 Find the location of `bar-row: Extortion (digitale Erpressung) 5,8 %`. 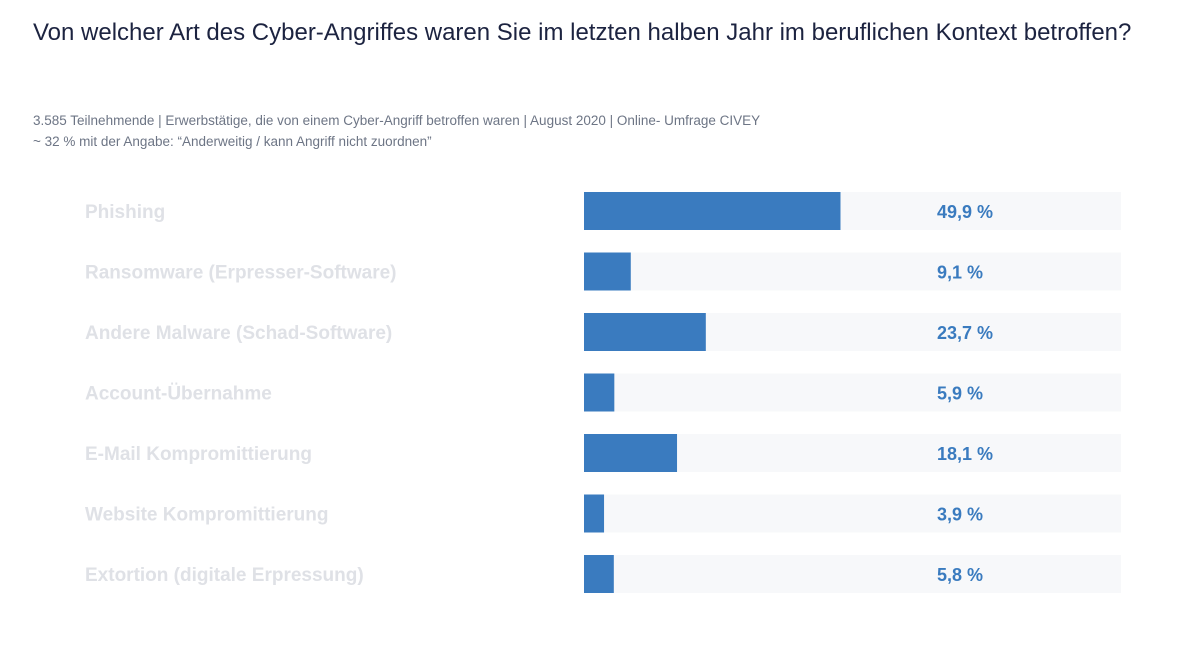

bar-row: Extortion (digitale Erpressung) 5,8 % is located at coordinates (603, 574).